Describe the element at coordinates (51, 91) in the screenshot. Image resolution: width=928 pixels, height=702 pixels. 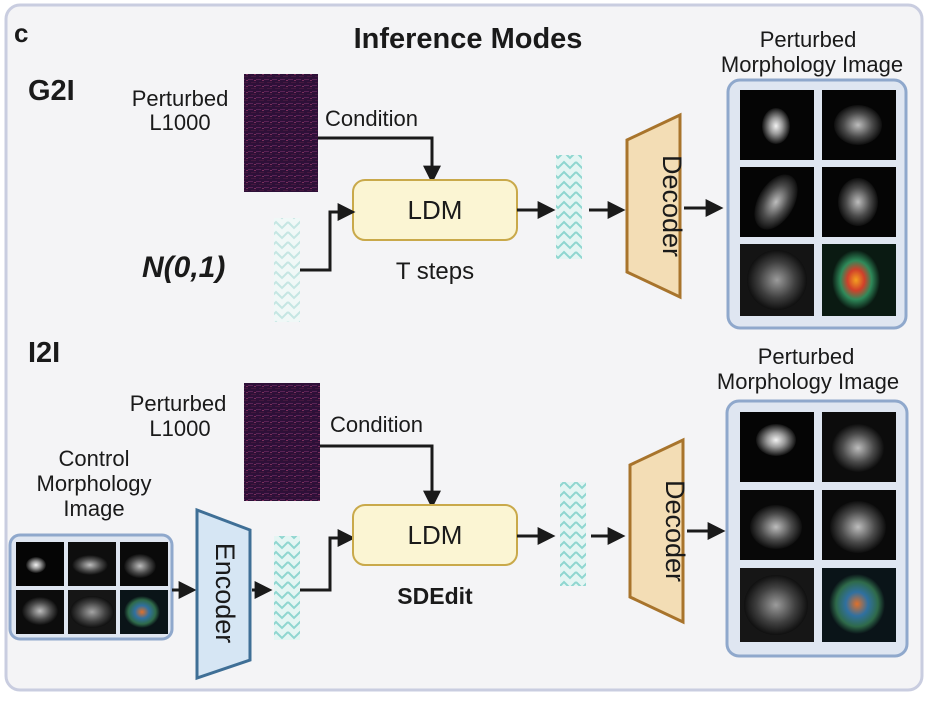
I see `g2i-mode-label: G2I` at that location.